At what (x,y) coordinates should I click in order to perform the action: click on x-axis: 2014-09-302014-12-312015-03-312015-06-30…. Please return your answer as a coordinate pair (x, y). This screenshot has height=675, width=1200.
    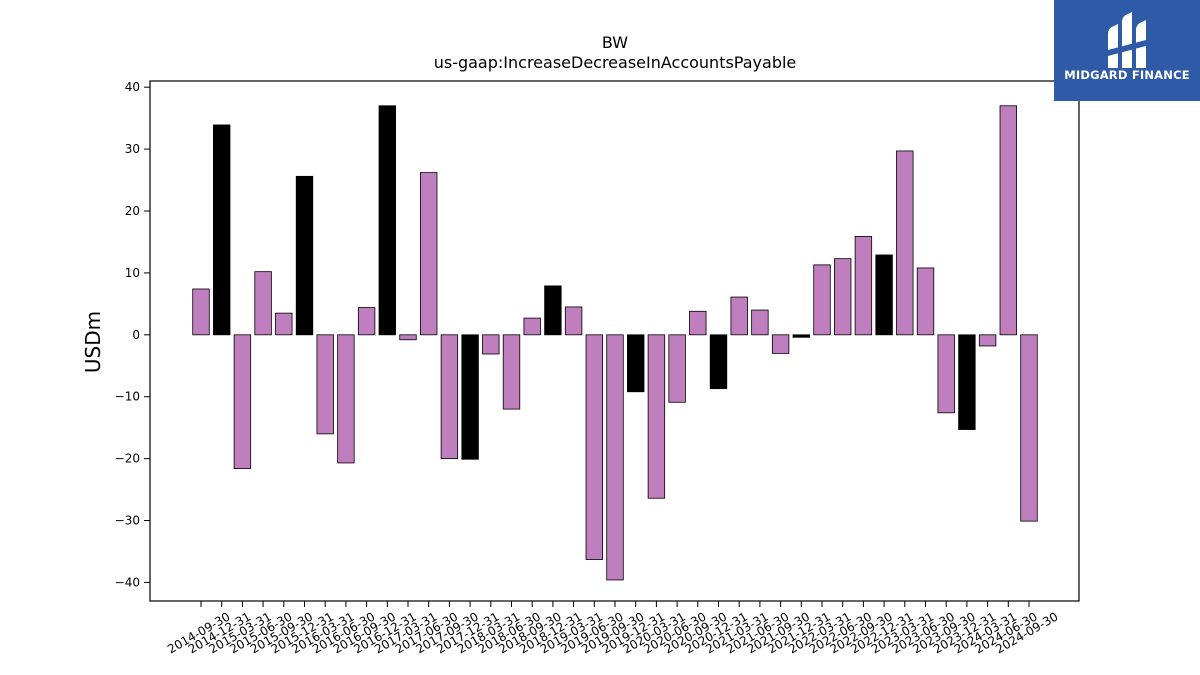
    Looking at the image, I should click on (613, 628).